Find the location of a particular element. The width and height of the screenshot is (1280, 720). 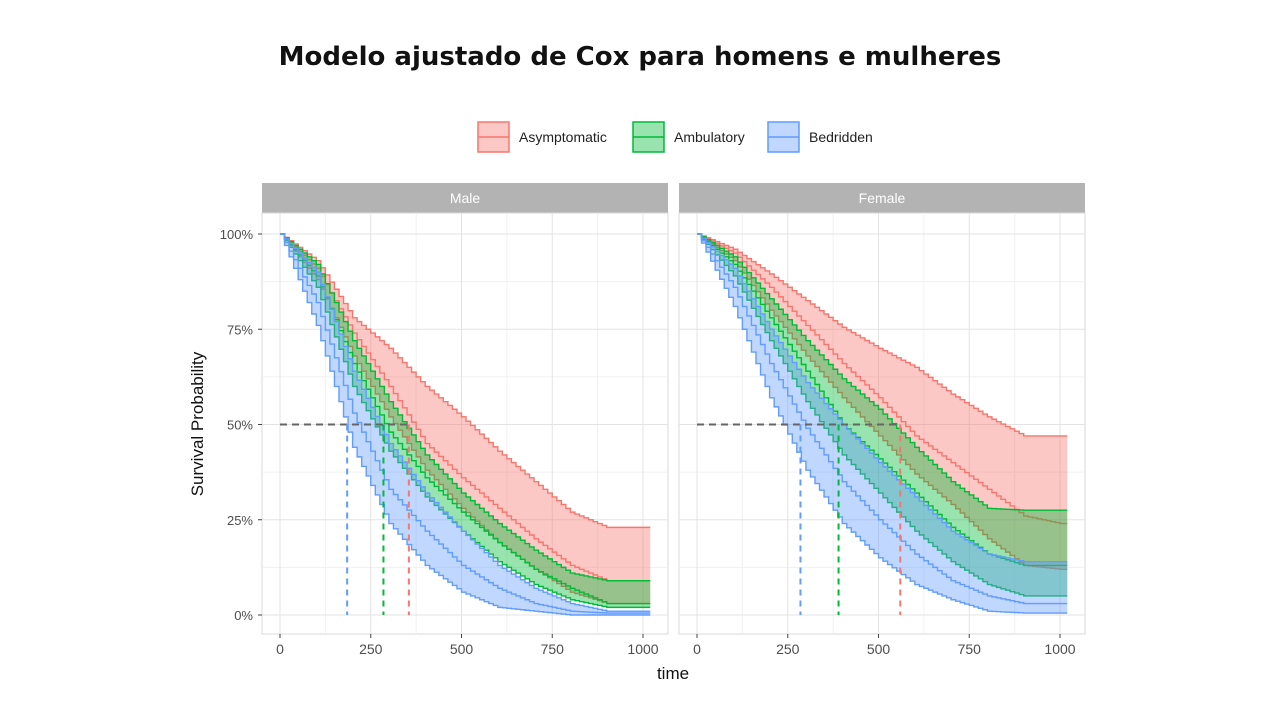

legend-label: Bedridden is located at coordinates (841, 137).